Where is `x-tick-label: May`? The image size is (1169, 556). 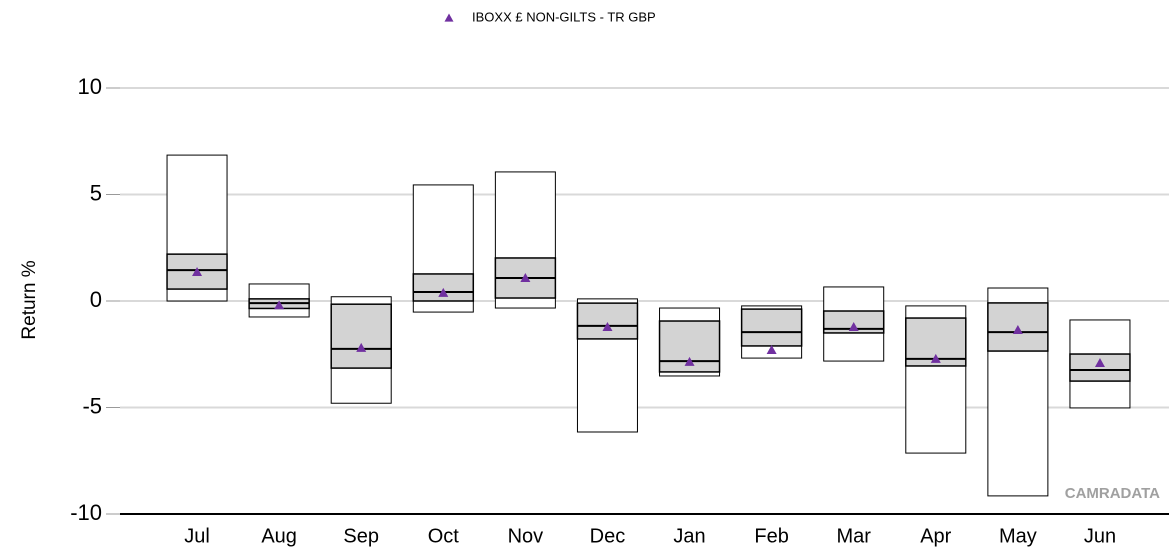 x-tick-label: May is located at coordinates (1018, 536).